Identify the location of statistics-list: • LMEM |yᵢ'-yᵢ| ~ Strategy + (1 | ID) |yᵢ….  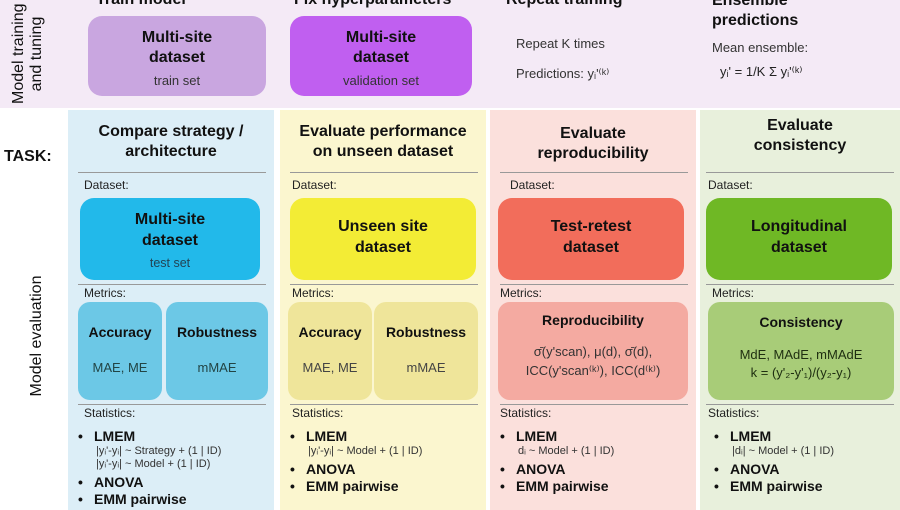
(173, 468).